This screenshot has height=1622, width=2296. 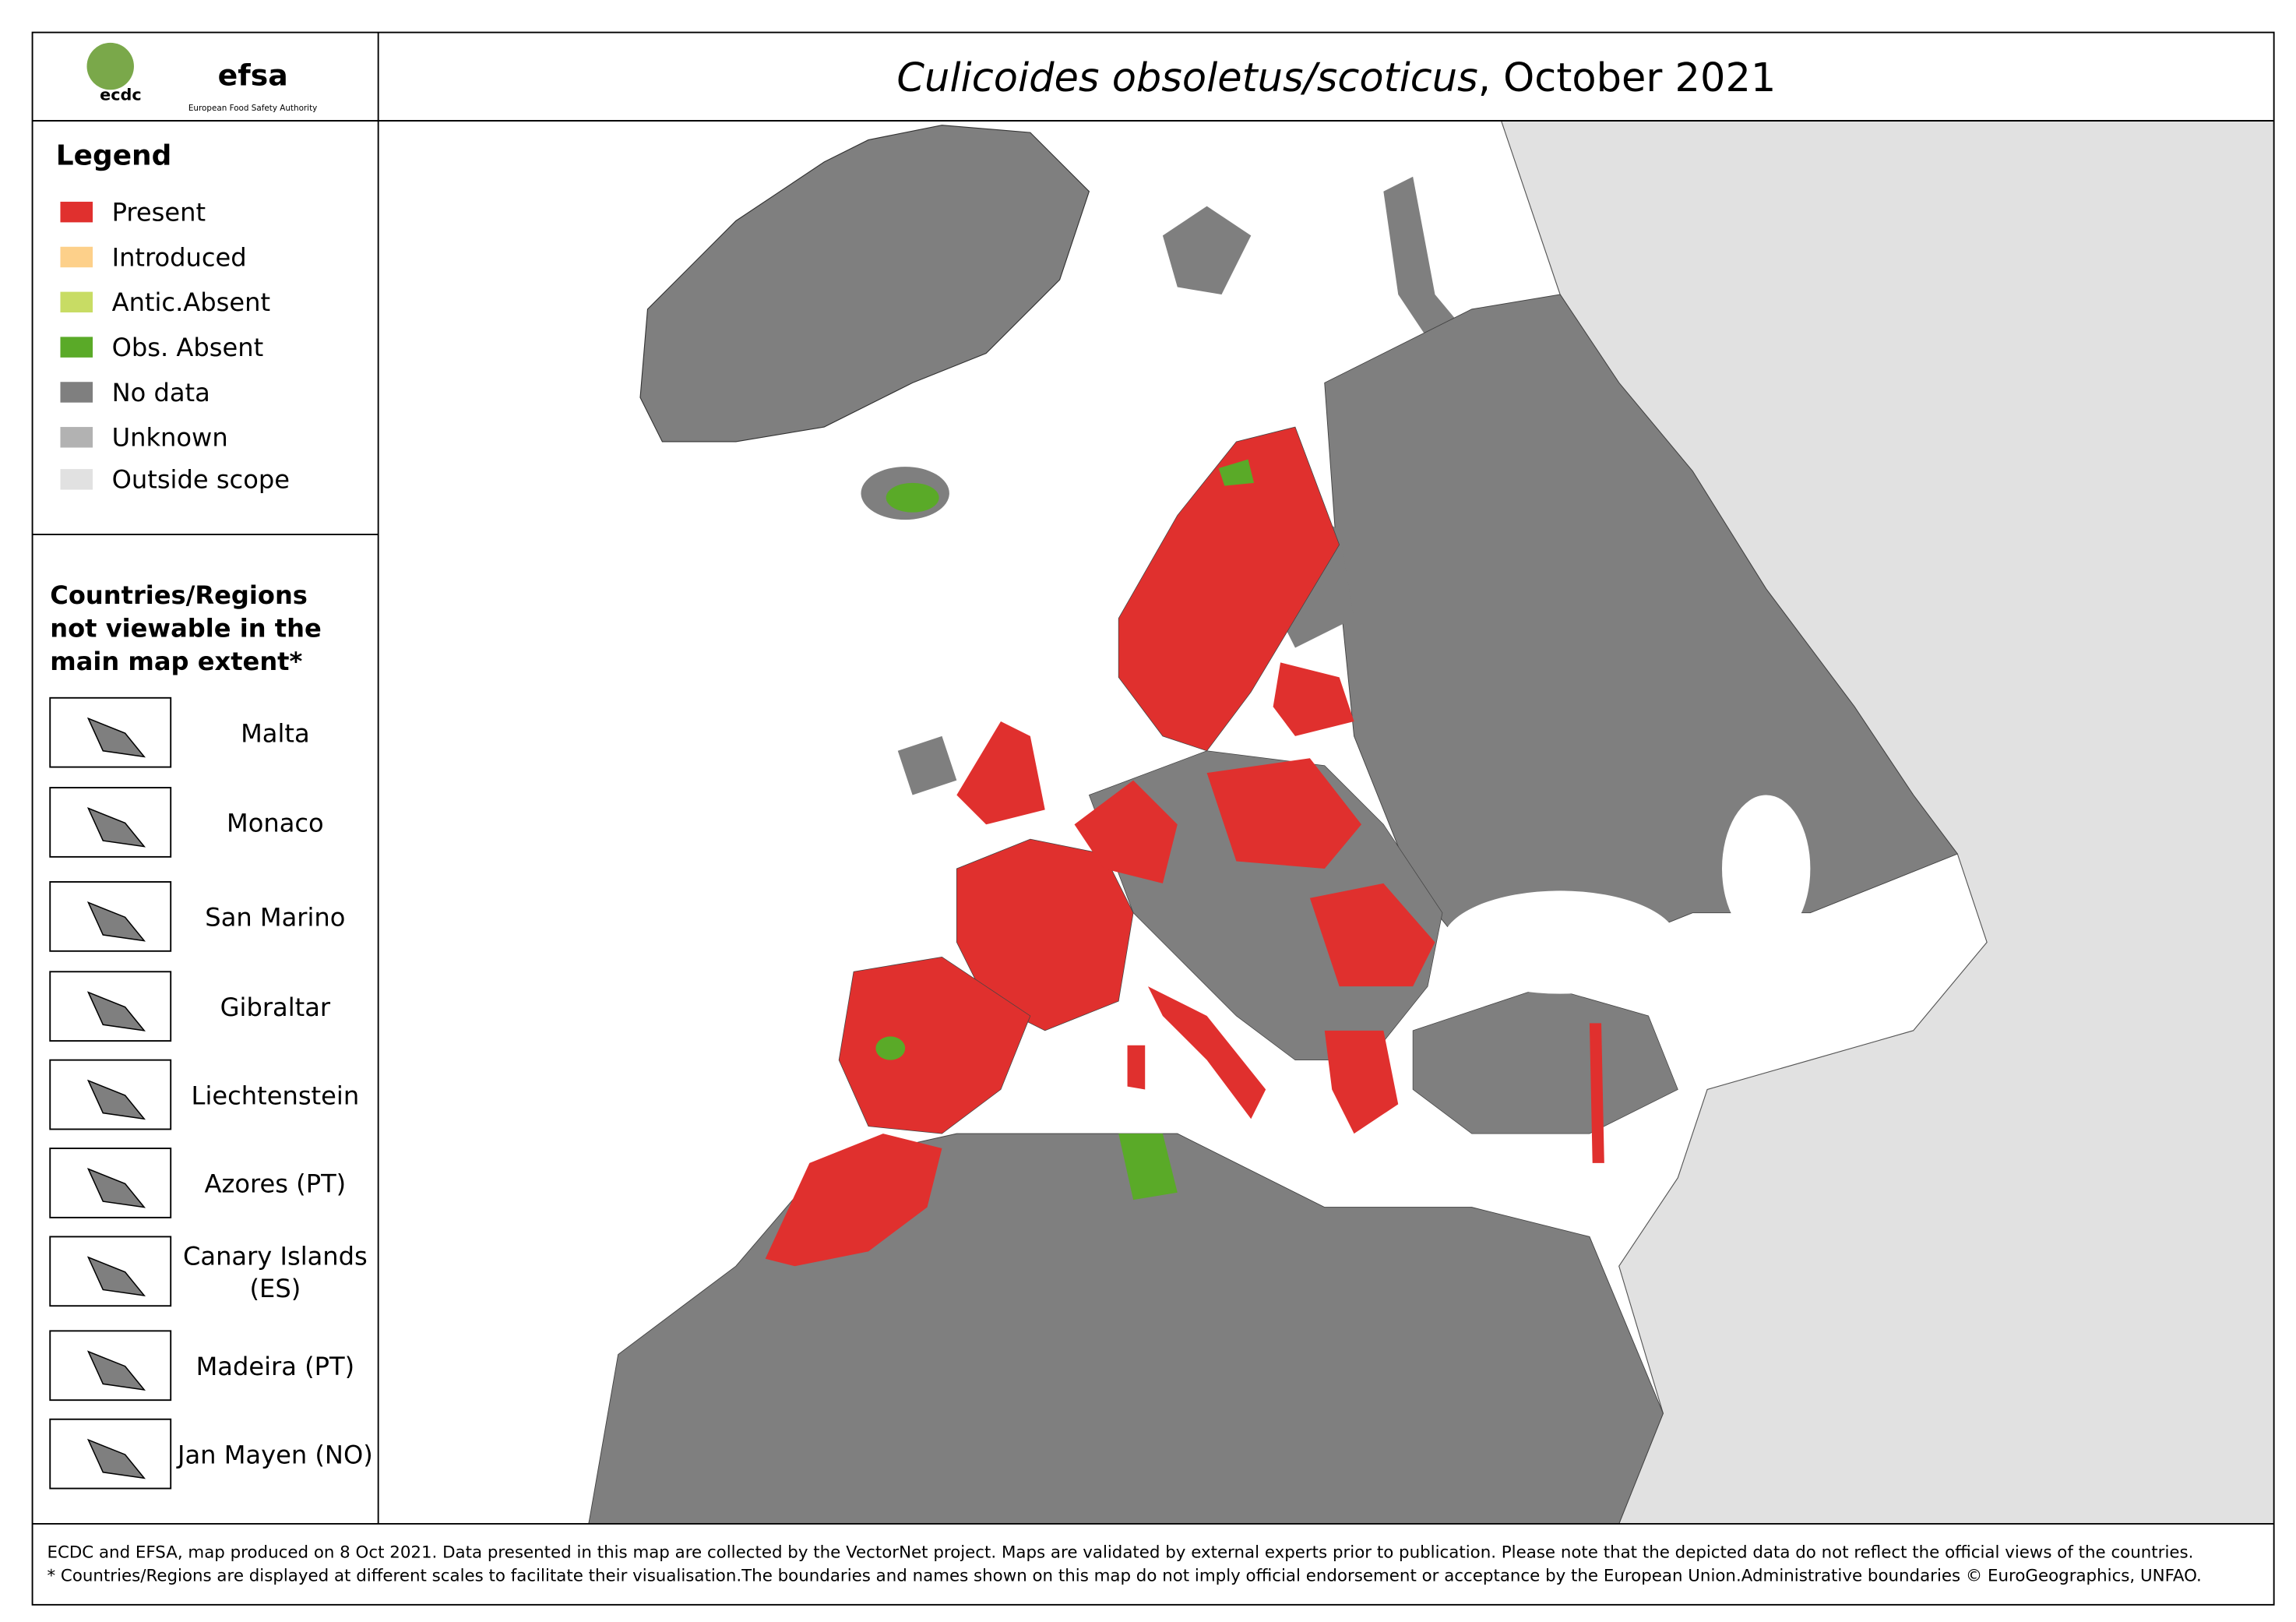 I want to click on poland, so click(x=1284, y=813).